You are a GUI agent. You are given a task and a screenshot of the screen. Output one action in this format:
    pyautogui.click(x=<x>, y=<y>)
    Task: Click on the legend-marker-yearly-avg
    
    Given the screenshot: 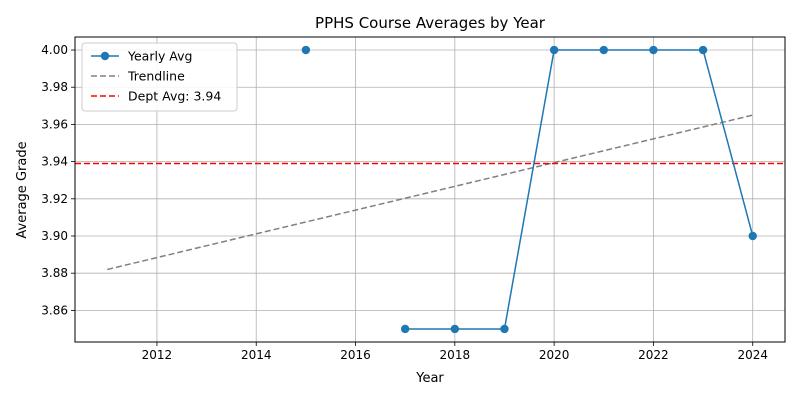 What is the action you would take?
    pyautogui.click(x=105, y=56)
    